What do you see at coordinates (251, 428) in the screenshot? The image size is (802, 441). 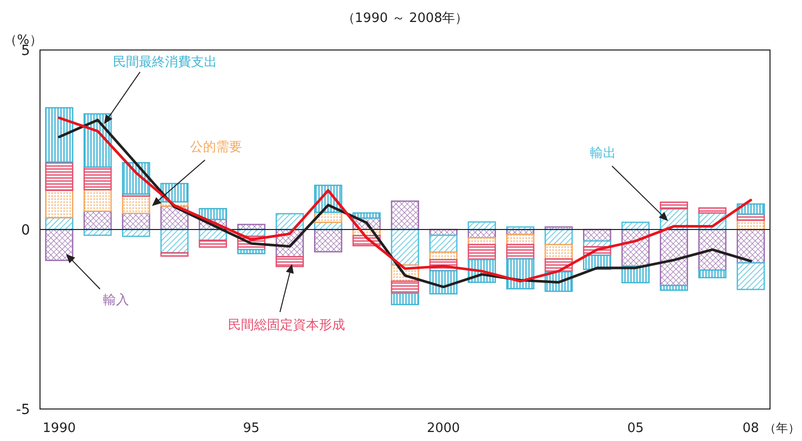 I see `x-tick-label: 95` at bounding box center [251, 428].